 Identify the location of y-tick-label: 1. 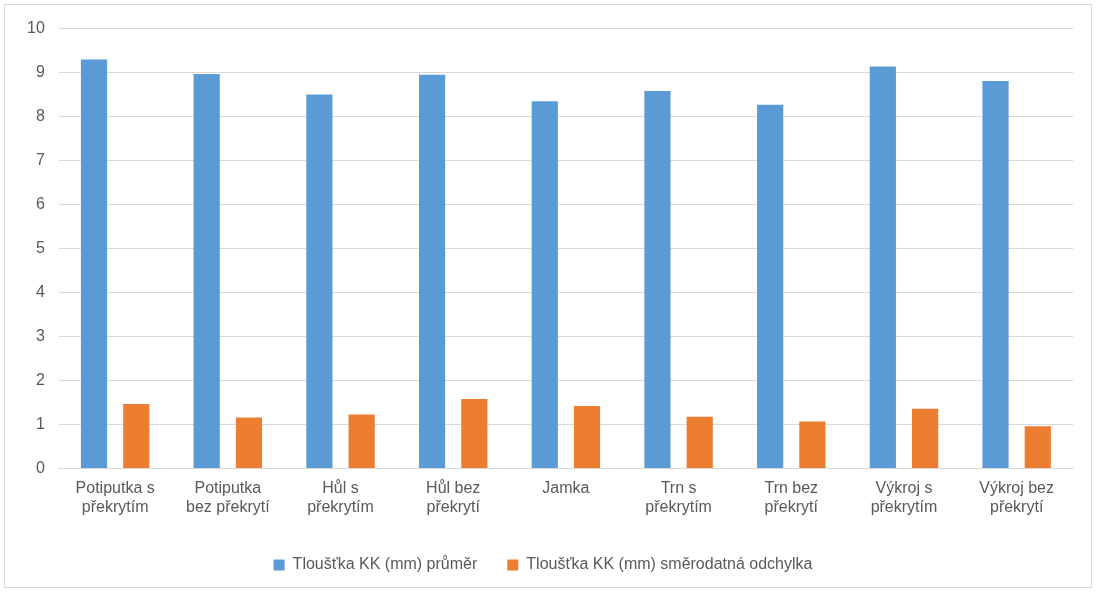
(40, 424).